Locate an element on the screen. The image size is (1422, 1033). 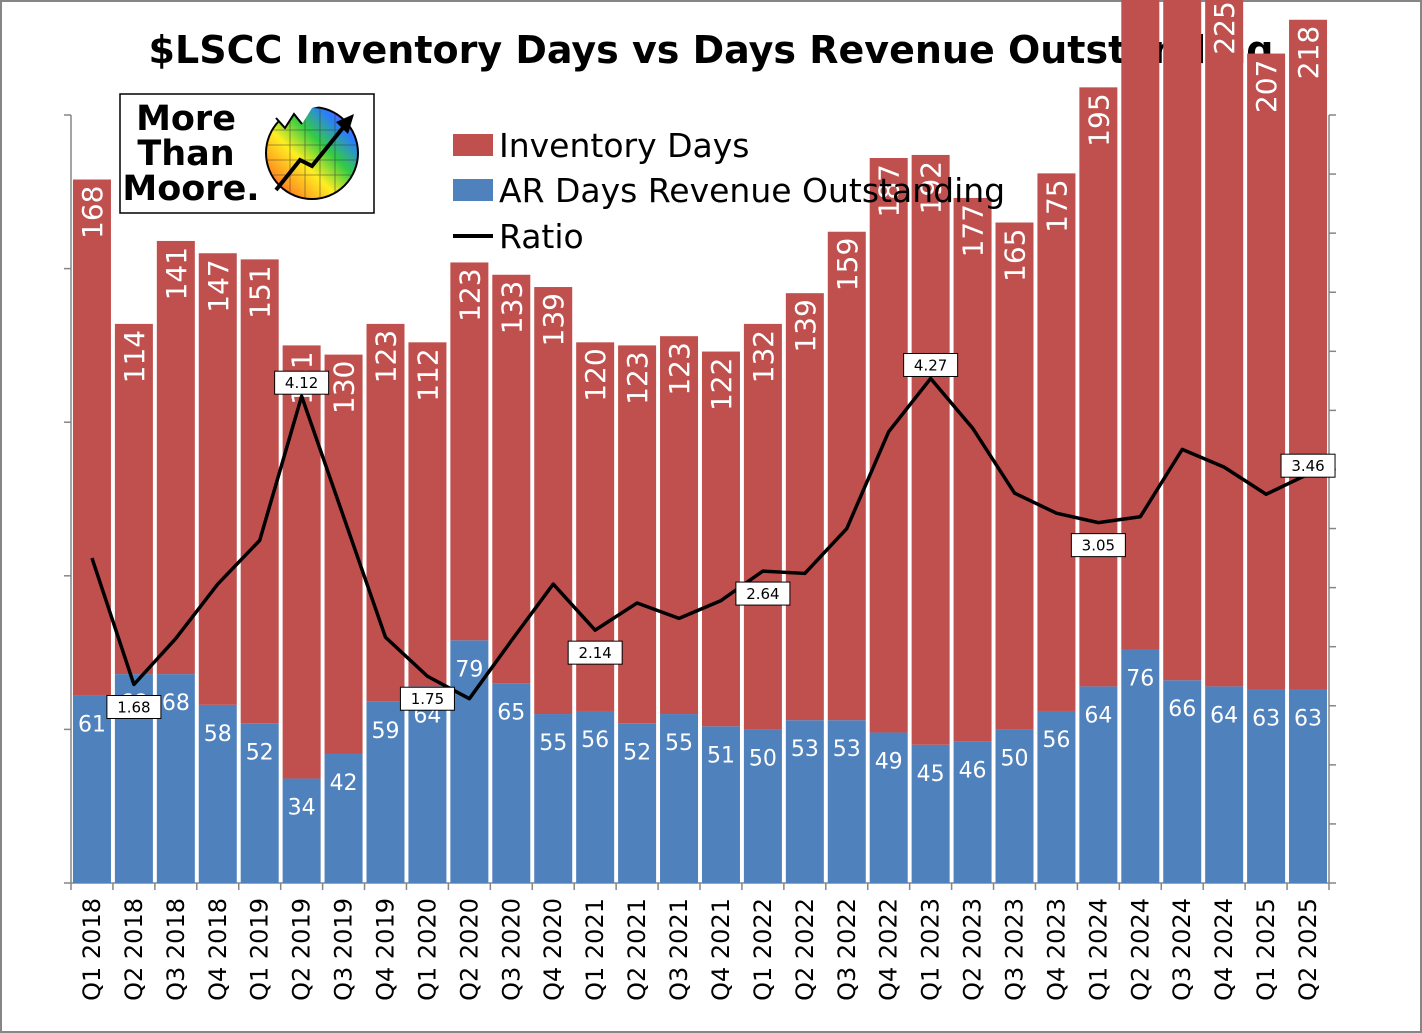
legend-label-ratio: Ratio is located at coordinates (541, 236).